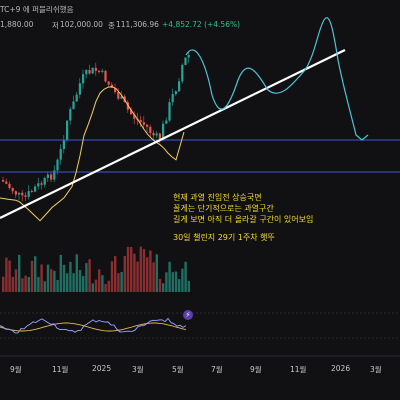 The image size is (400, 400). I want to click on x-tick: 2026, so click(341, 368).